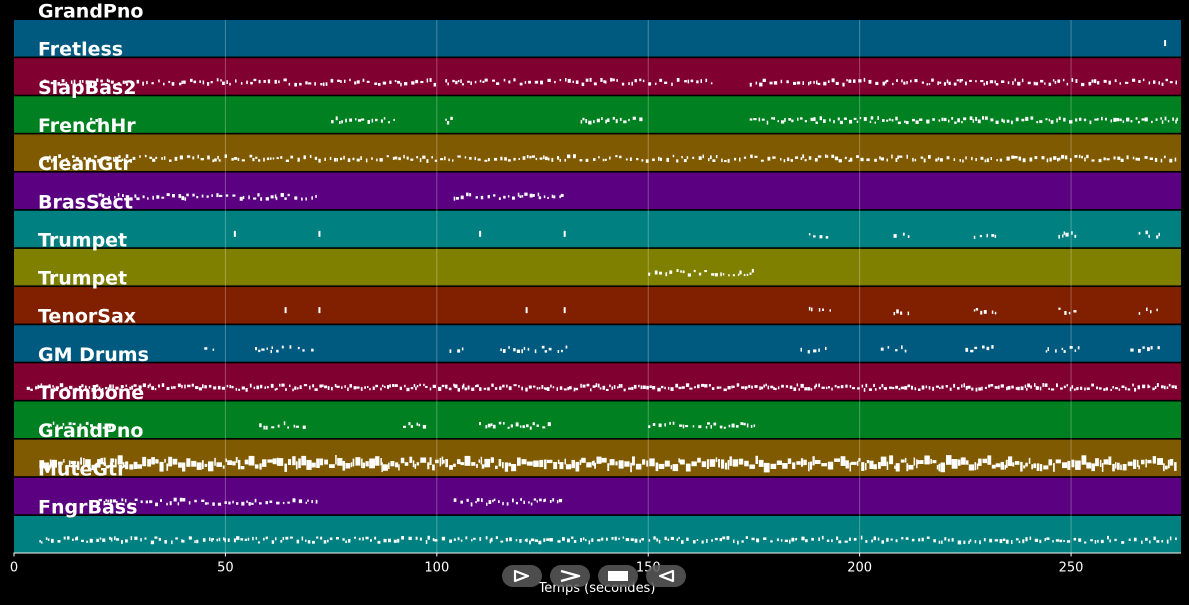 The image size is (1189, 605). Describe the element at coordinates (618, 576) in the screenshot. I see `stop-button` at that location.